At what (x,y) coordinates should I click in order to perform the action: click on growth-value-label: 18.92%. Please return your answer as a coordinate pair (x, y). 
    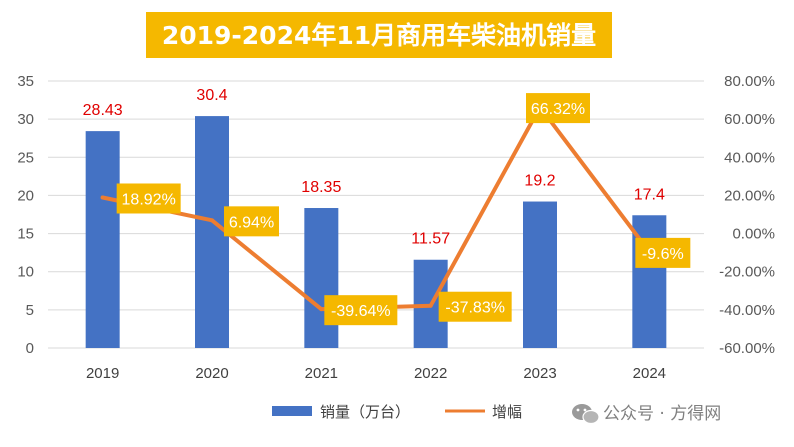
    Looking at the image, I should click on (149, 199).